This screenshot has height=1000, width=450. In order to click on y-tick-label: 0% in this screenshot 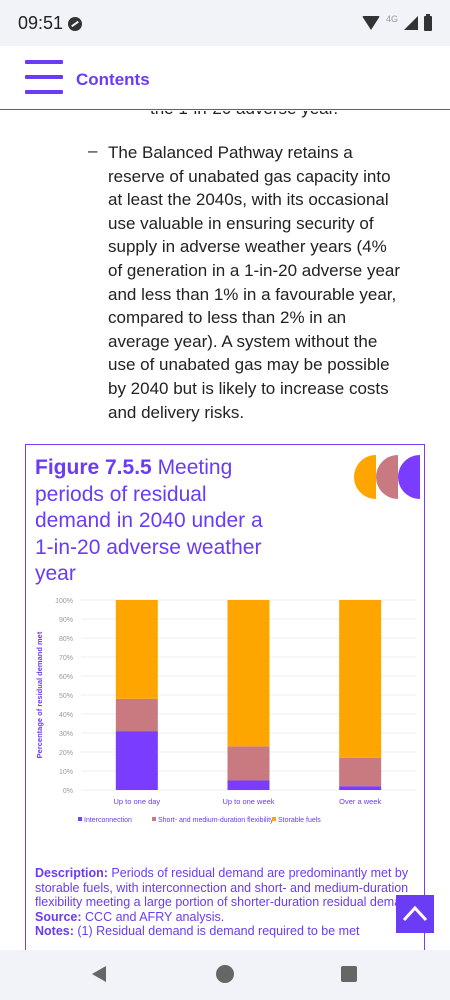, I will do `click(68, 791)`.